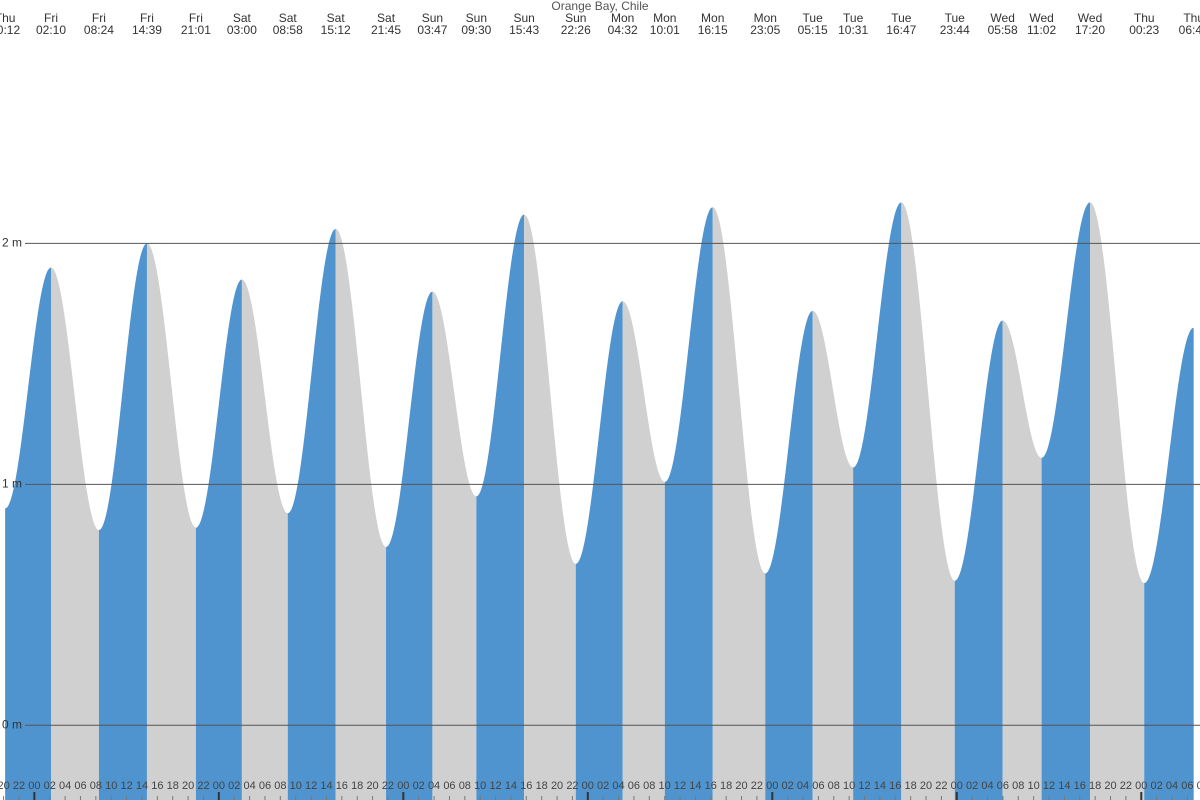 The image size is (1200, 800). I want to click on extreme-time: 21:01, so click(196, 30).